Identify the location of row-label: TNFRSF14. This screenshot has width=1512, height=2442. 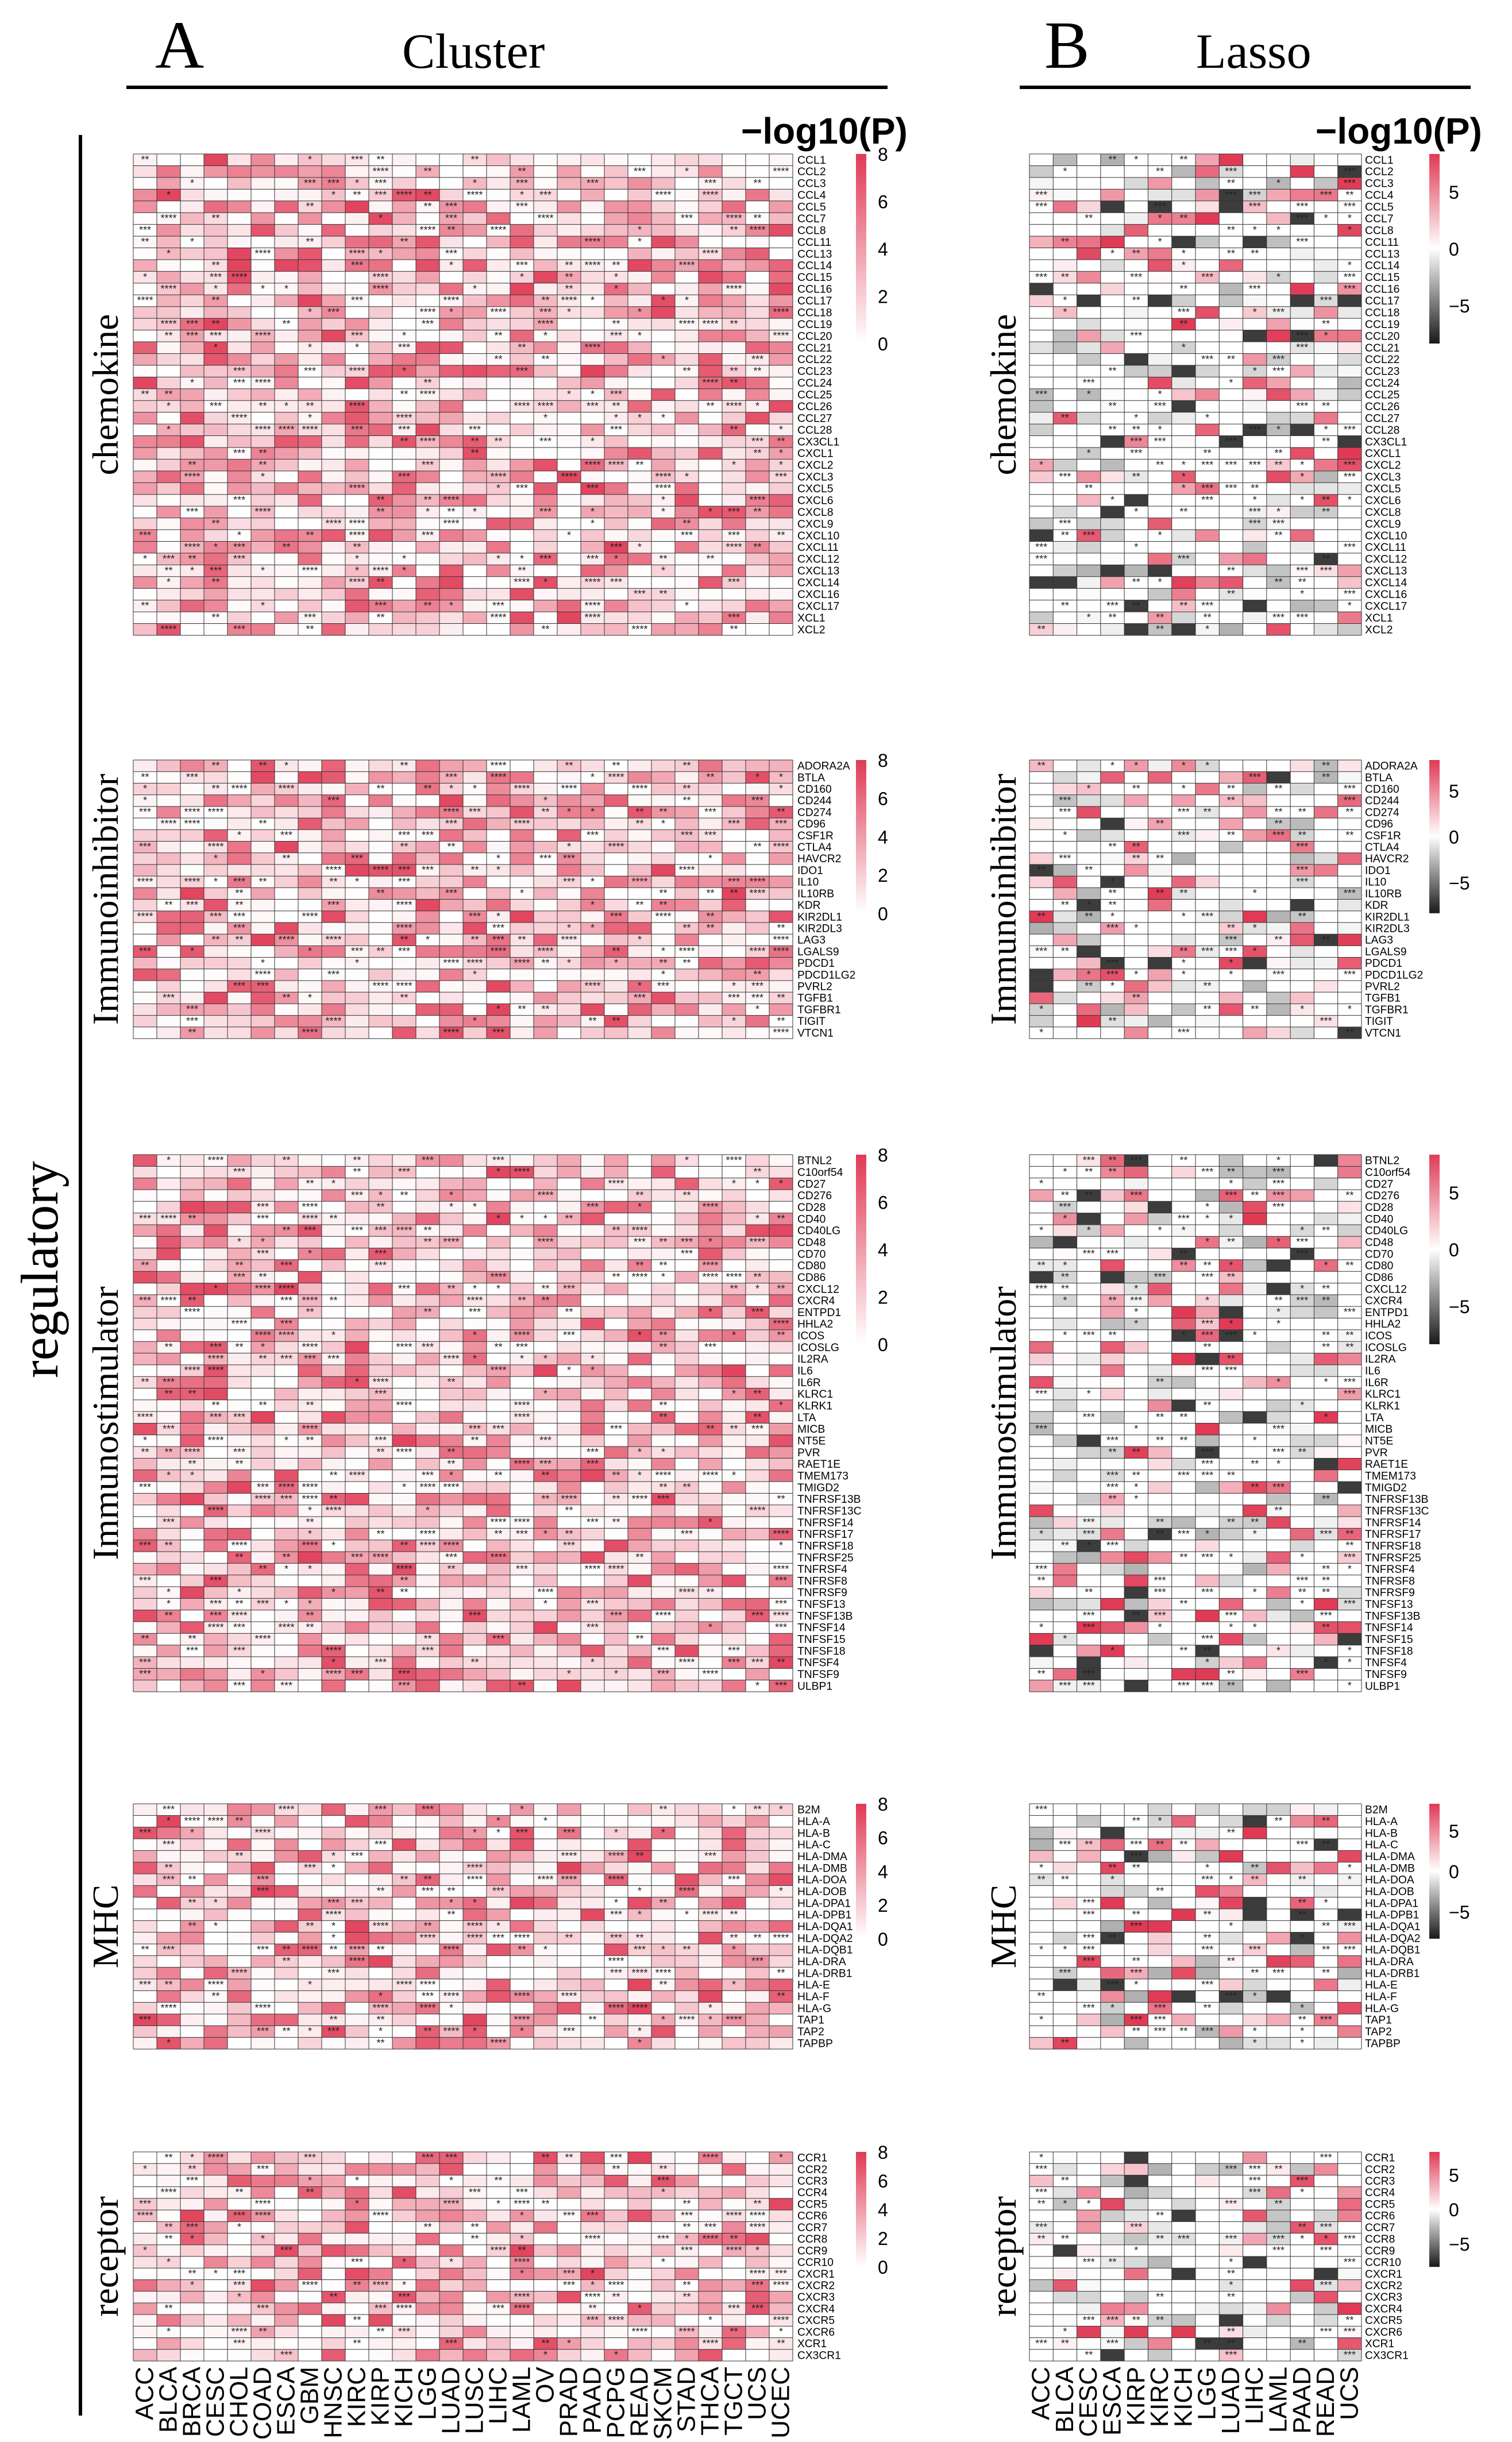
(826, 1523).